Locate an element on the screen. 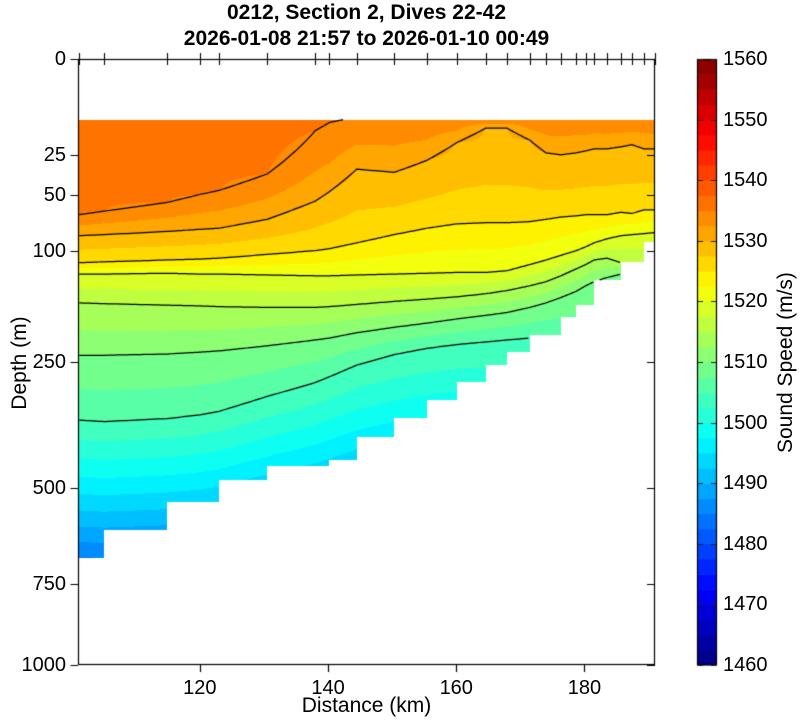  colorbar-tick-label: 1490 is located at coordinates (745, 483).